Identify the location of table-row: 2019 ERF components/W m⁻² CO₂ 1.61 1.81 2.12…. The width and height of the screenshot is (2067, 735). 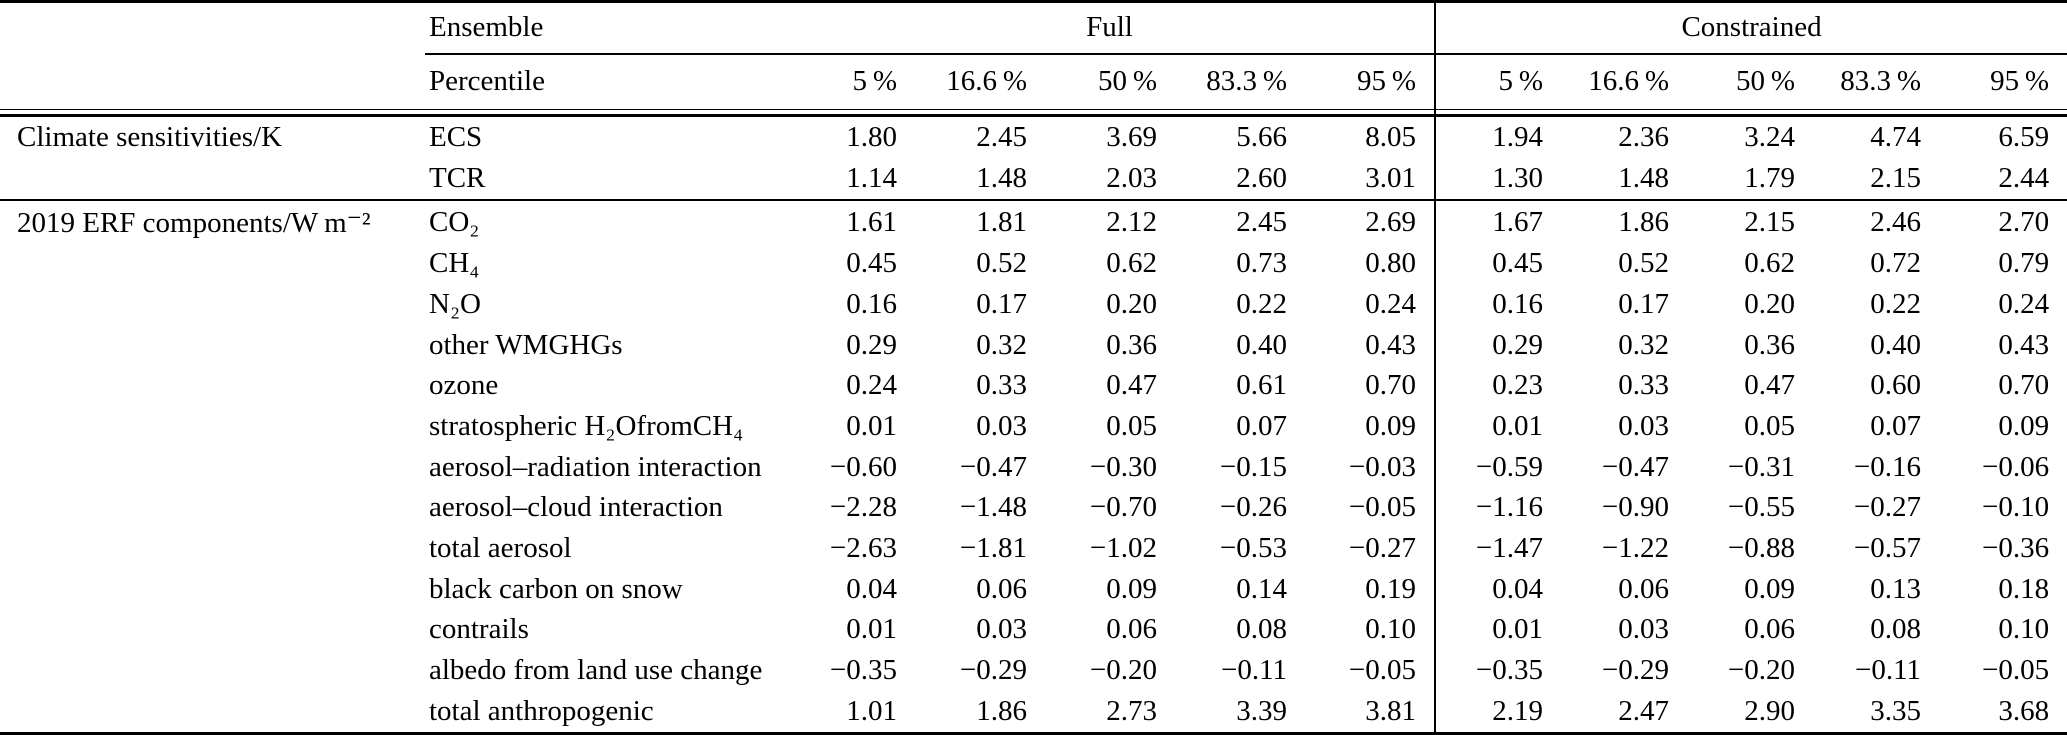
(1033, 221).